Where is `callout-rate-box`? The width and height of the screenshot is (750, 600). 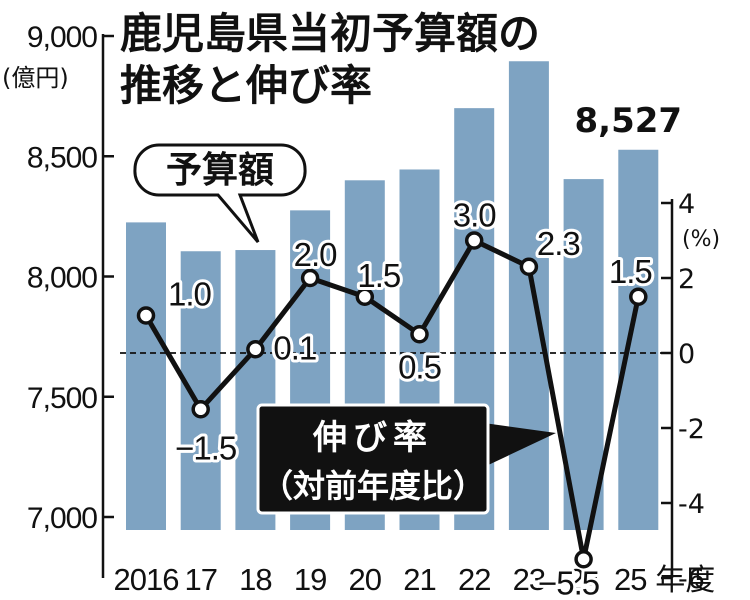 callout-rate-box is located at coordinates (373, 459).